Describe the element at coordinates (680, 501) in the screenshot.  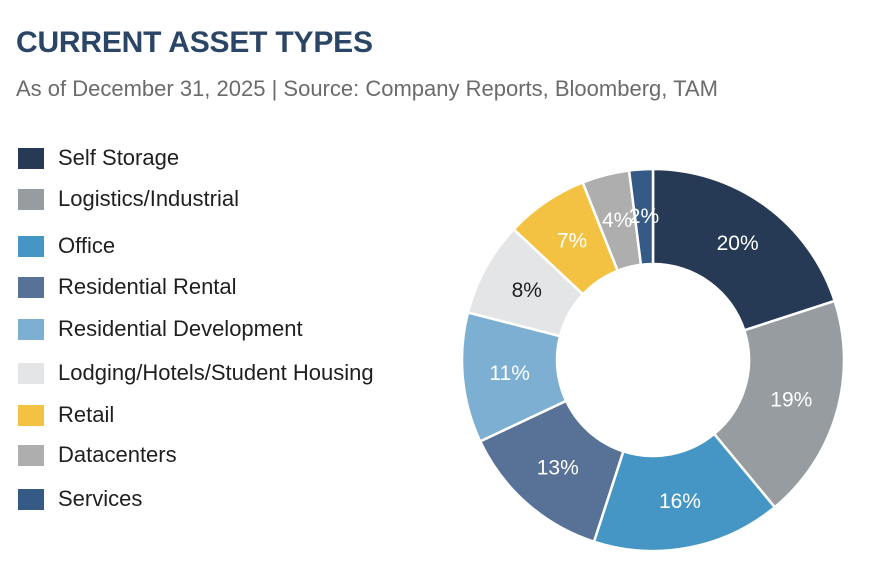
I see `slice-label: 16%` at that location.